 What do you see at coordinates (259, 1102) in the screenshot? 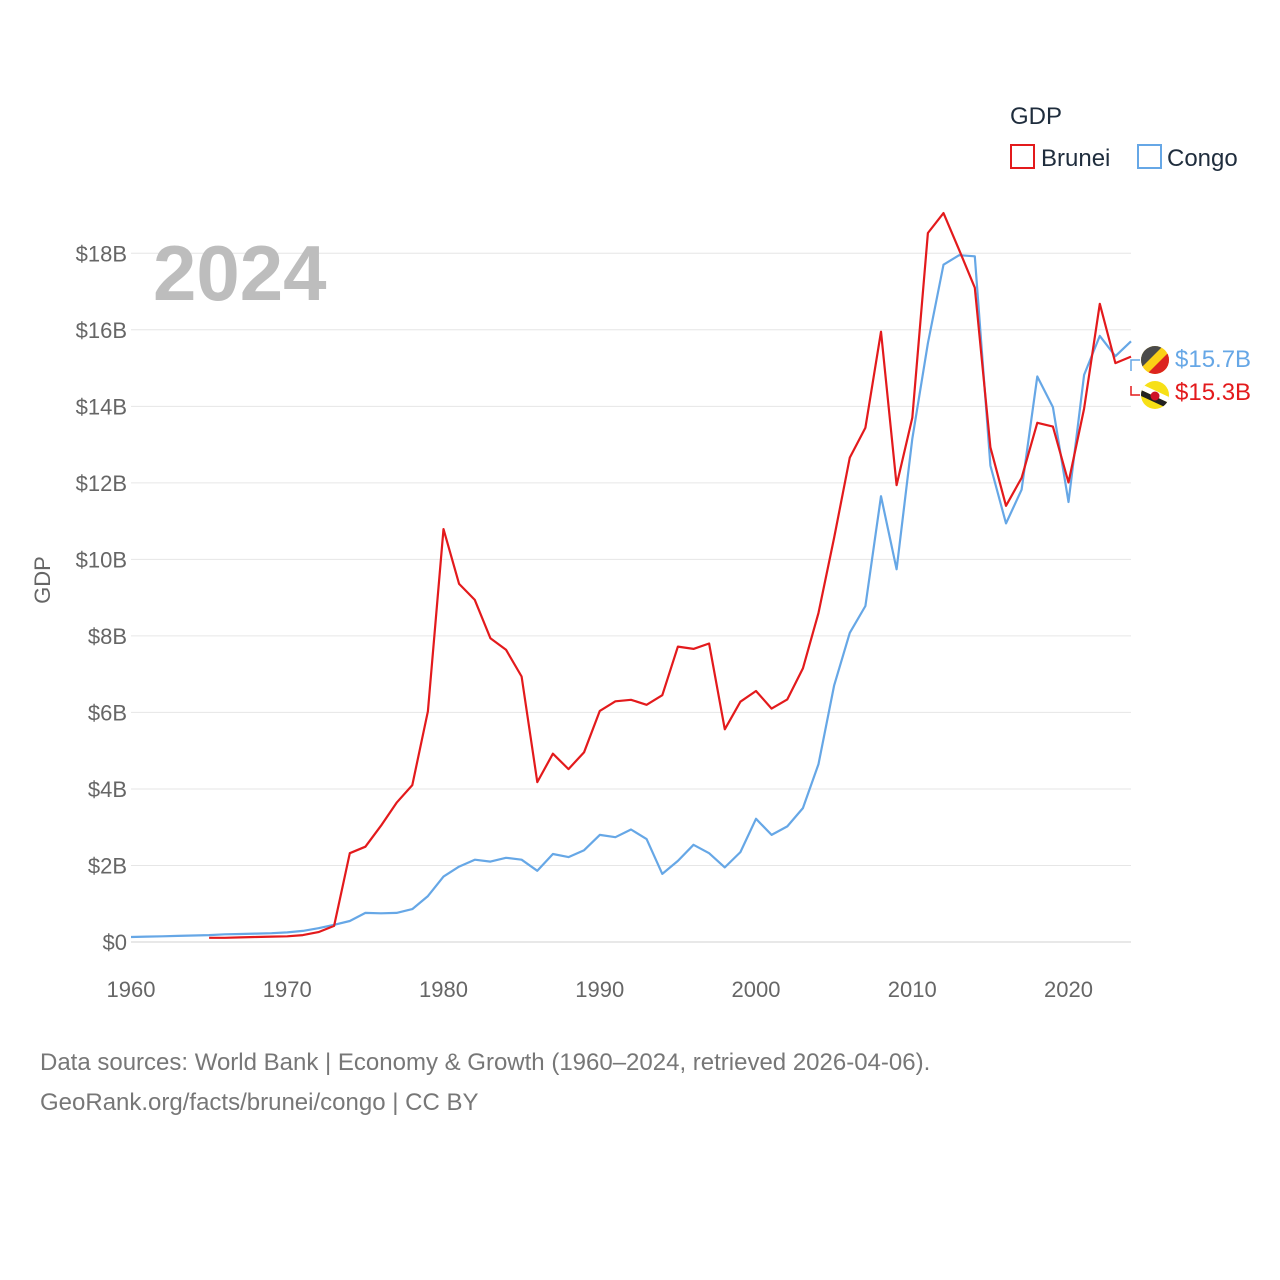
I see `footer-attribution: GeoRank.org/facts/brunei/congo | CC BY` at bounding box center [259, 1102].